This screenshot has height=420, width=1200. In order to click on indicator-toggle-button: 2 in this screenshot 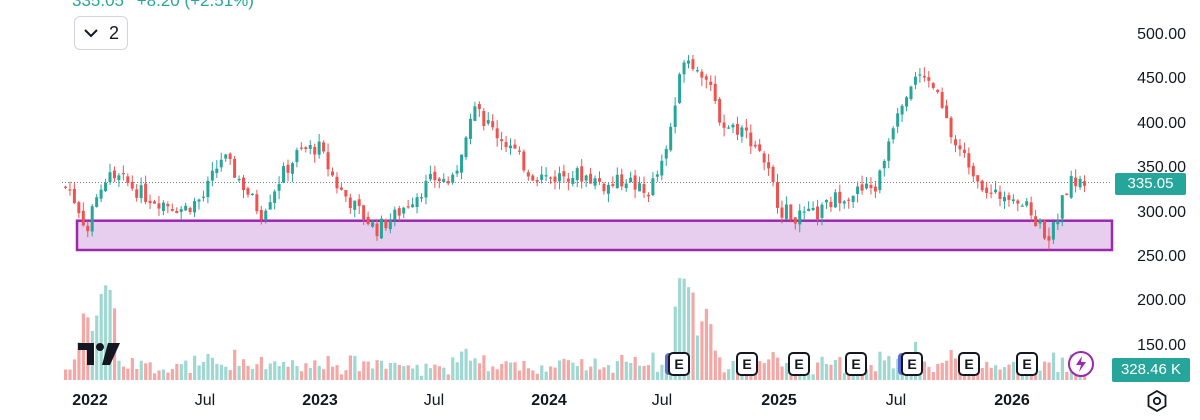, I will do `click(101, 33)`.